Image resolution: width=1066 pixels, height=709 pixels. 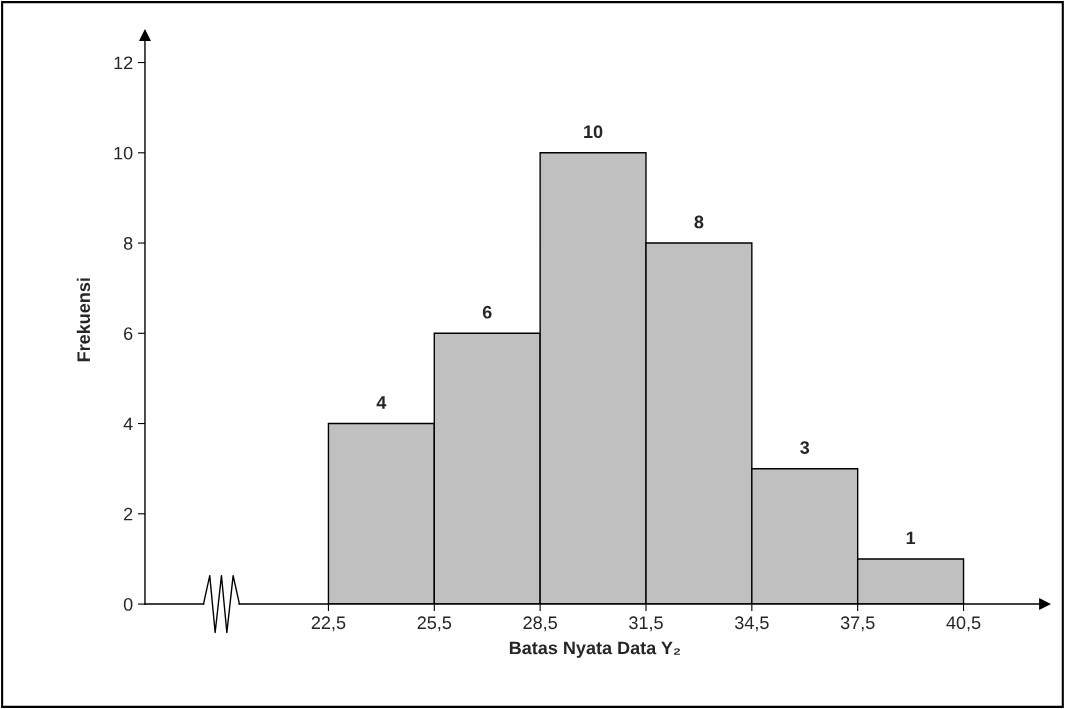 What do you see at coordinates (593, 132) in the screenshot?
I see `data-label: 10` at bounding box center [593, 132].